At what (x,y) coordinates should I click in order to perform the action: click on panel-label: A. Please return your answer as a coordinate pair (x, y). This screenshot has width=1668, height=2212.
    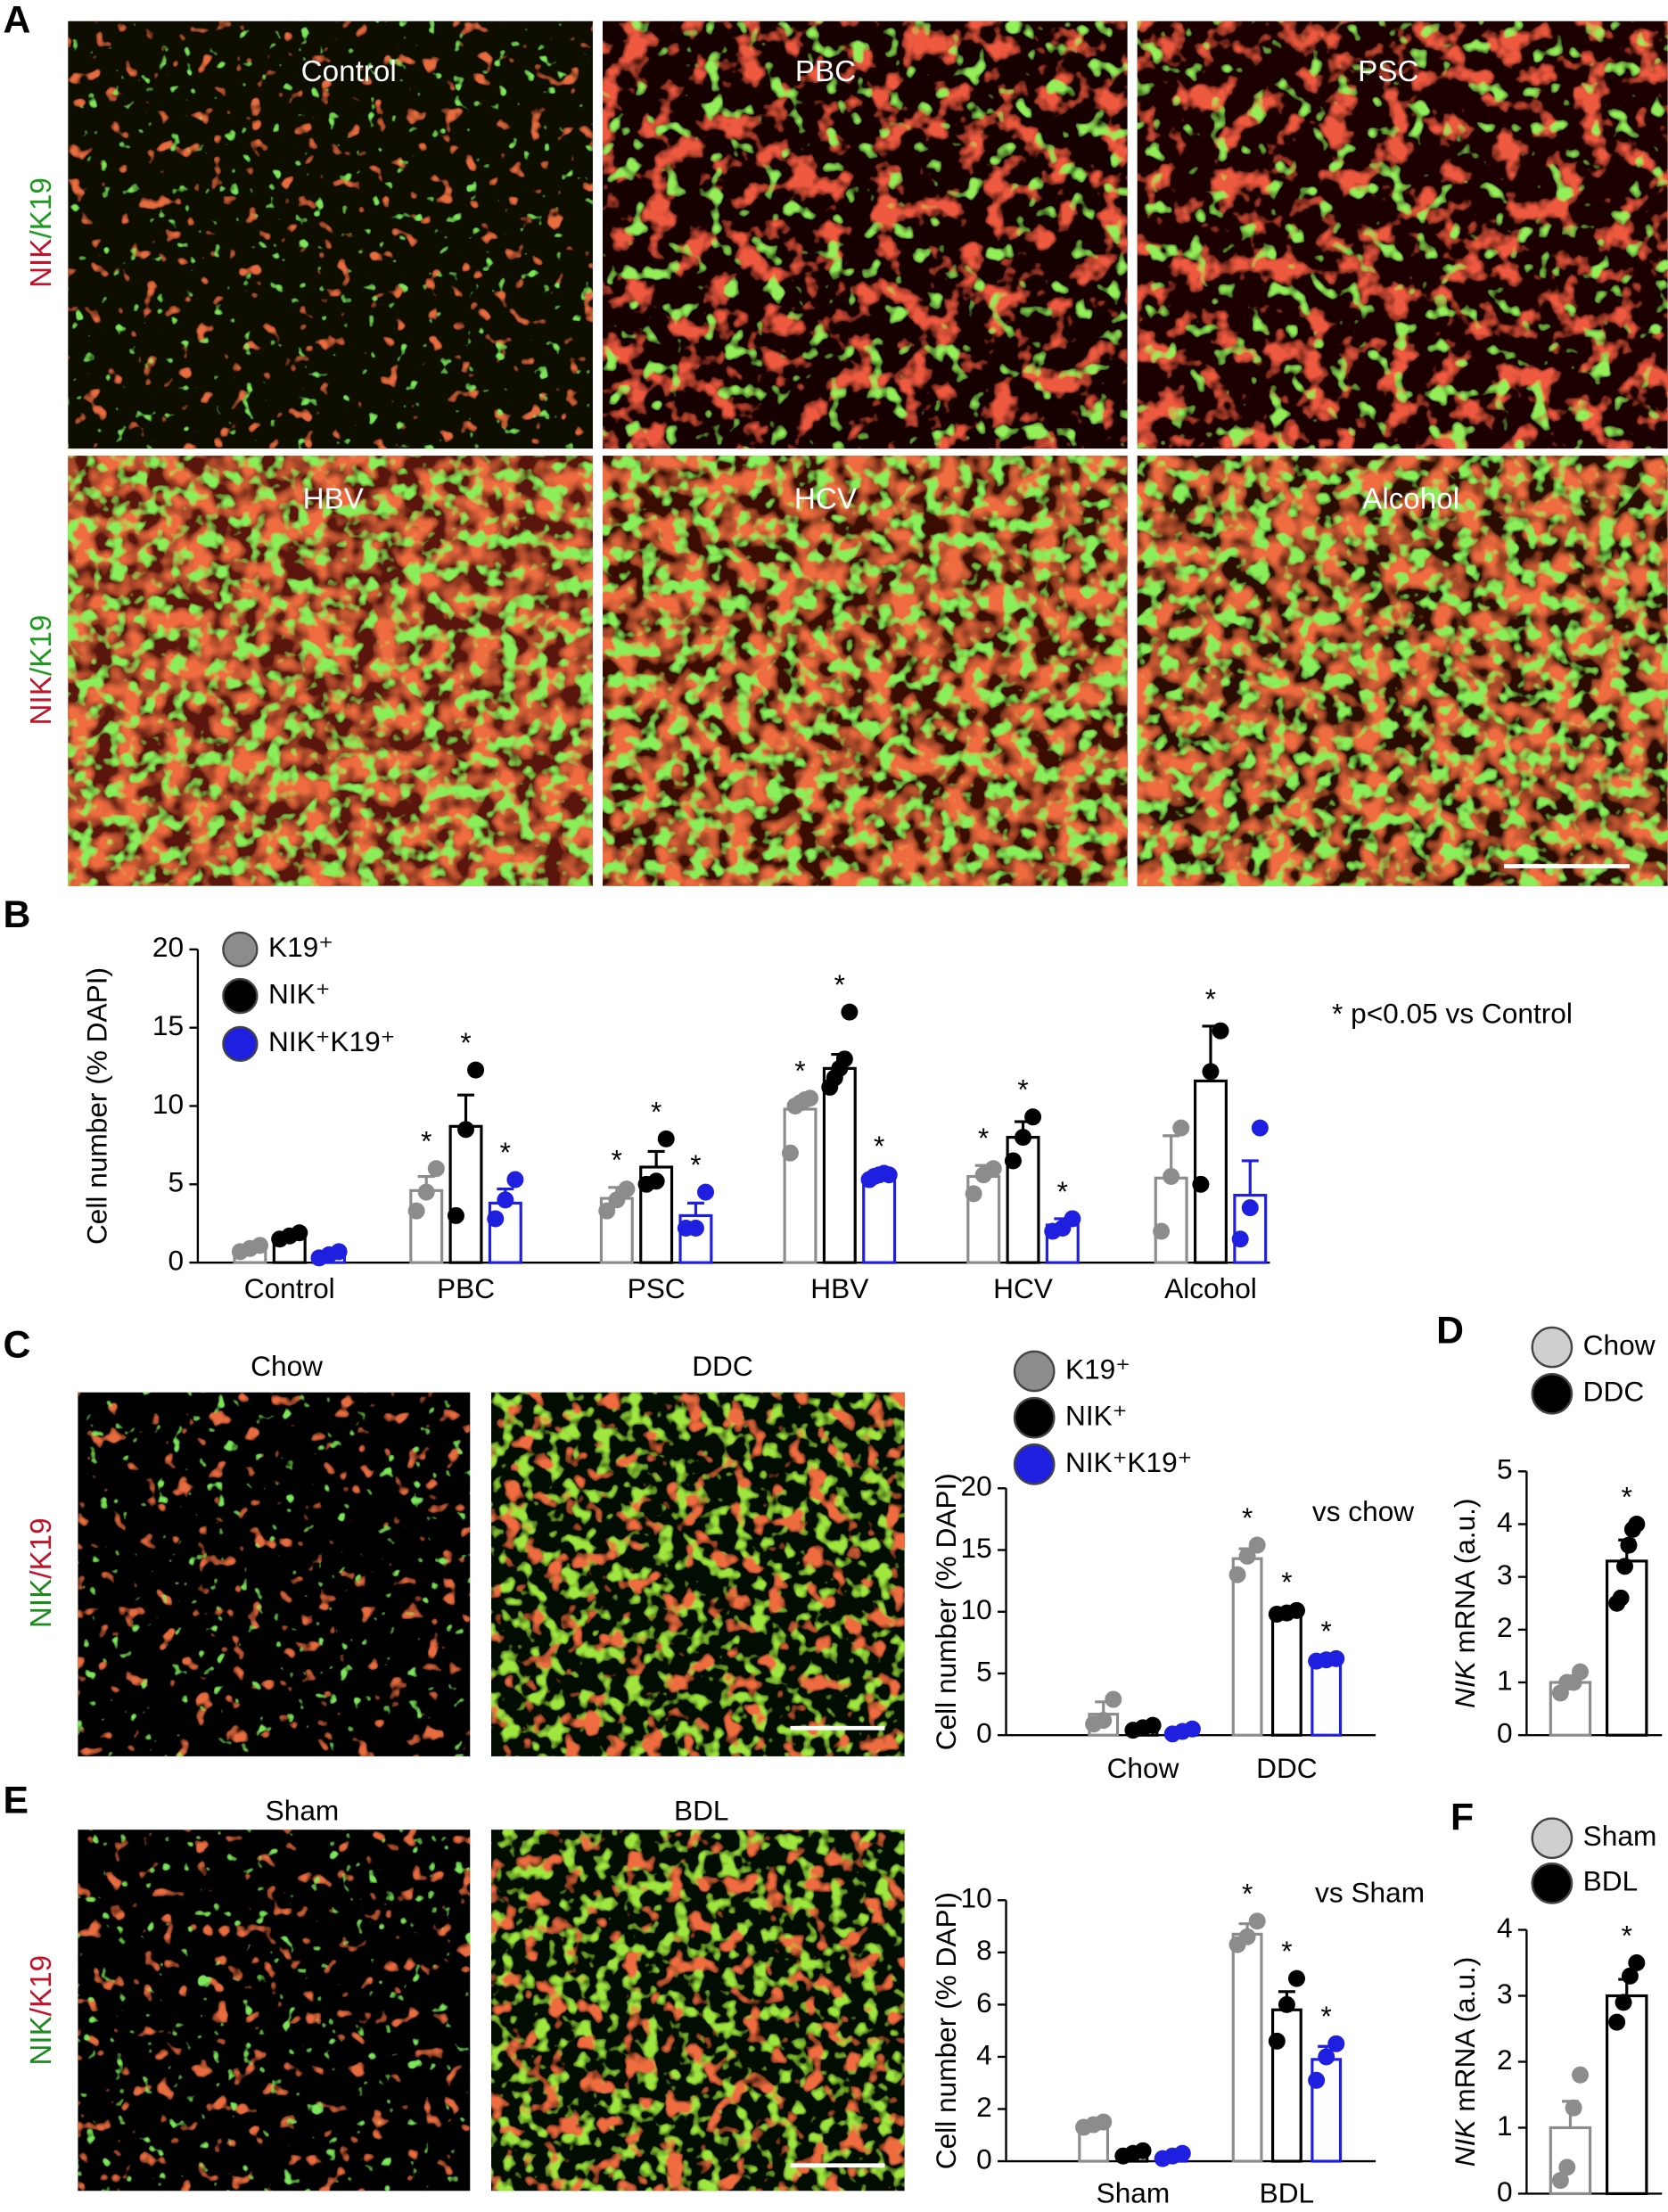
    Looking at the image, I should click on (17, 21).